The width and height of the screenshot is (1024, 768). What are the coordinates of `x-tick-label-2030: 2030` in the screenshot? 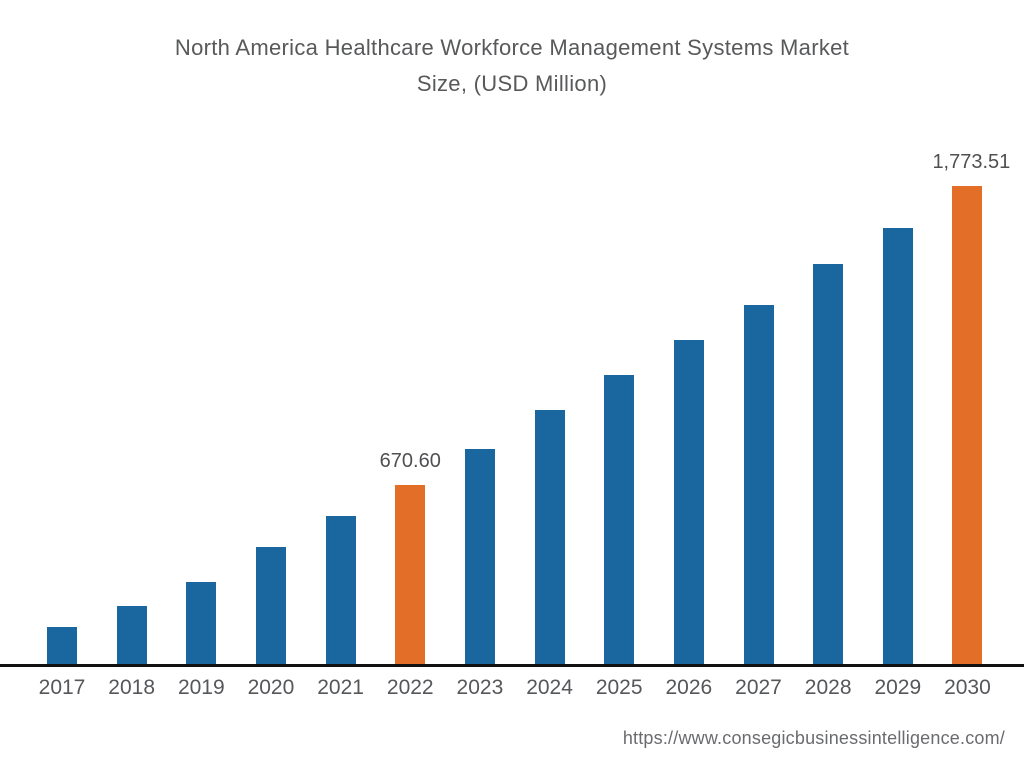 It's located at (967, 687).